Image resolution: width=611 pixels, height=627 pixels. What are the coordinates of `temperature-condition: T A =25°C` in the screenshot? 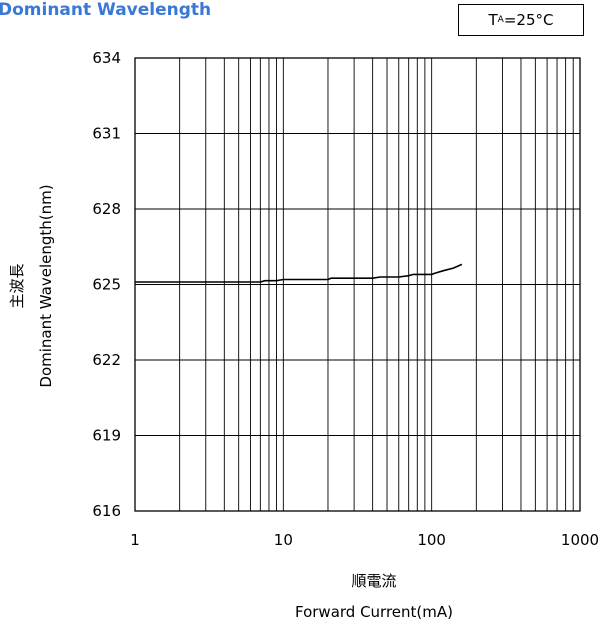 It's located at (521, 20).